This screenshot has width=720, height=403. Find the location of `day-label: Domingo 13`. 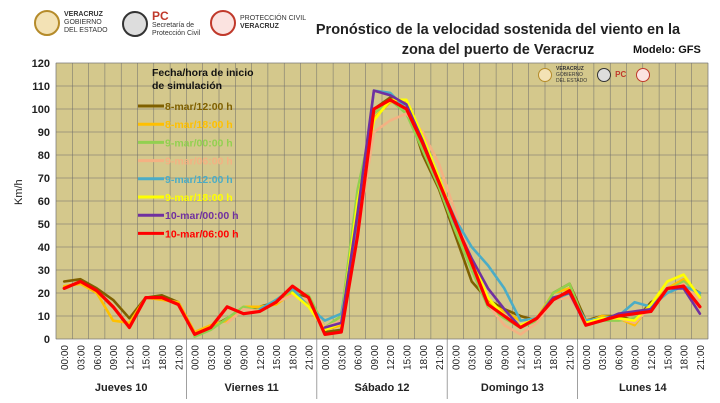

day-label: Domingo 13 is located at coordinates (512, 388).